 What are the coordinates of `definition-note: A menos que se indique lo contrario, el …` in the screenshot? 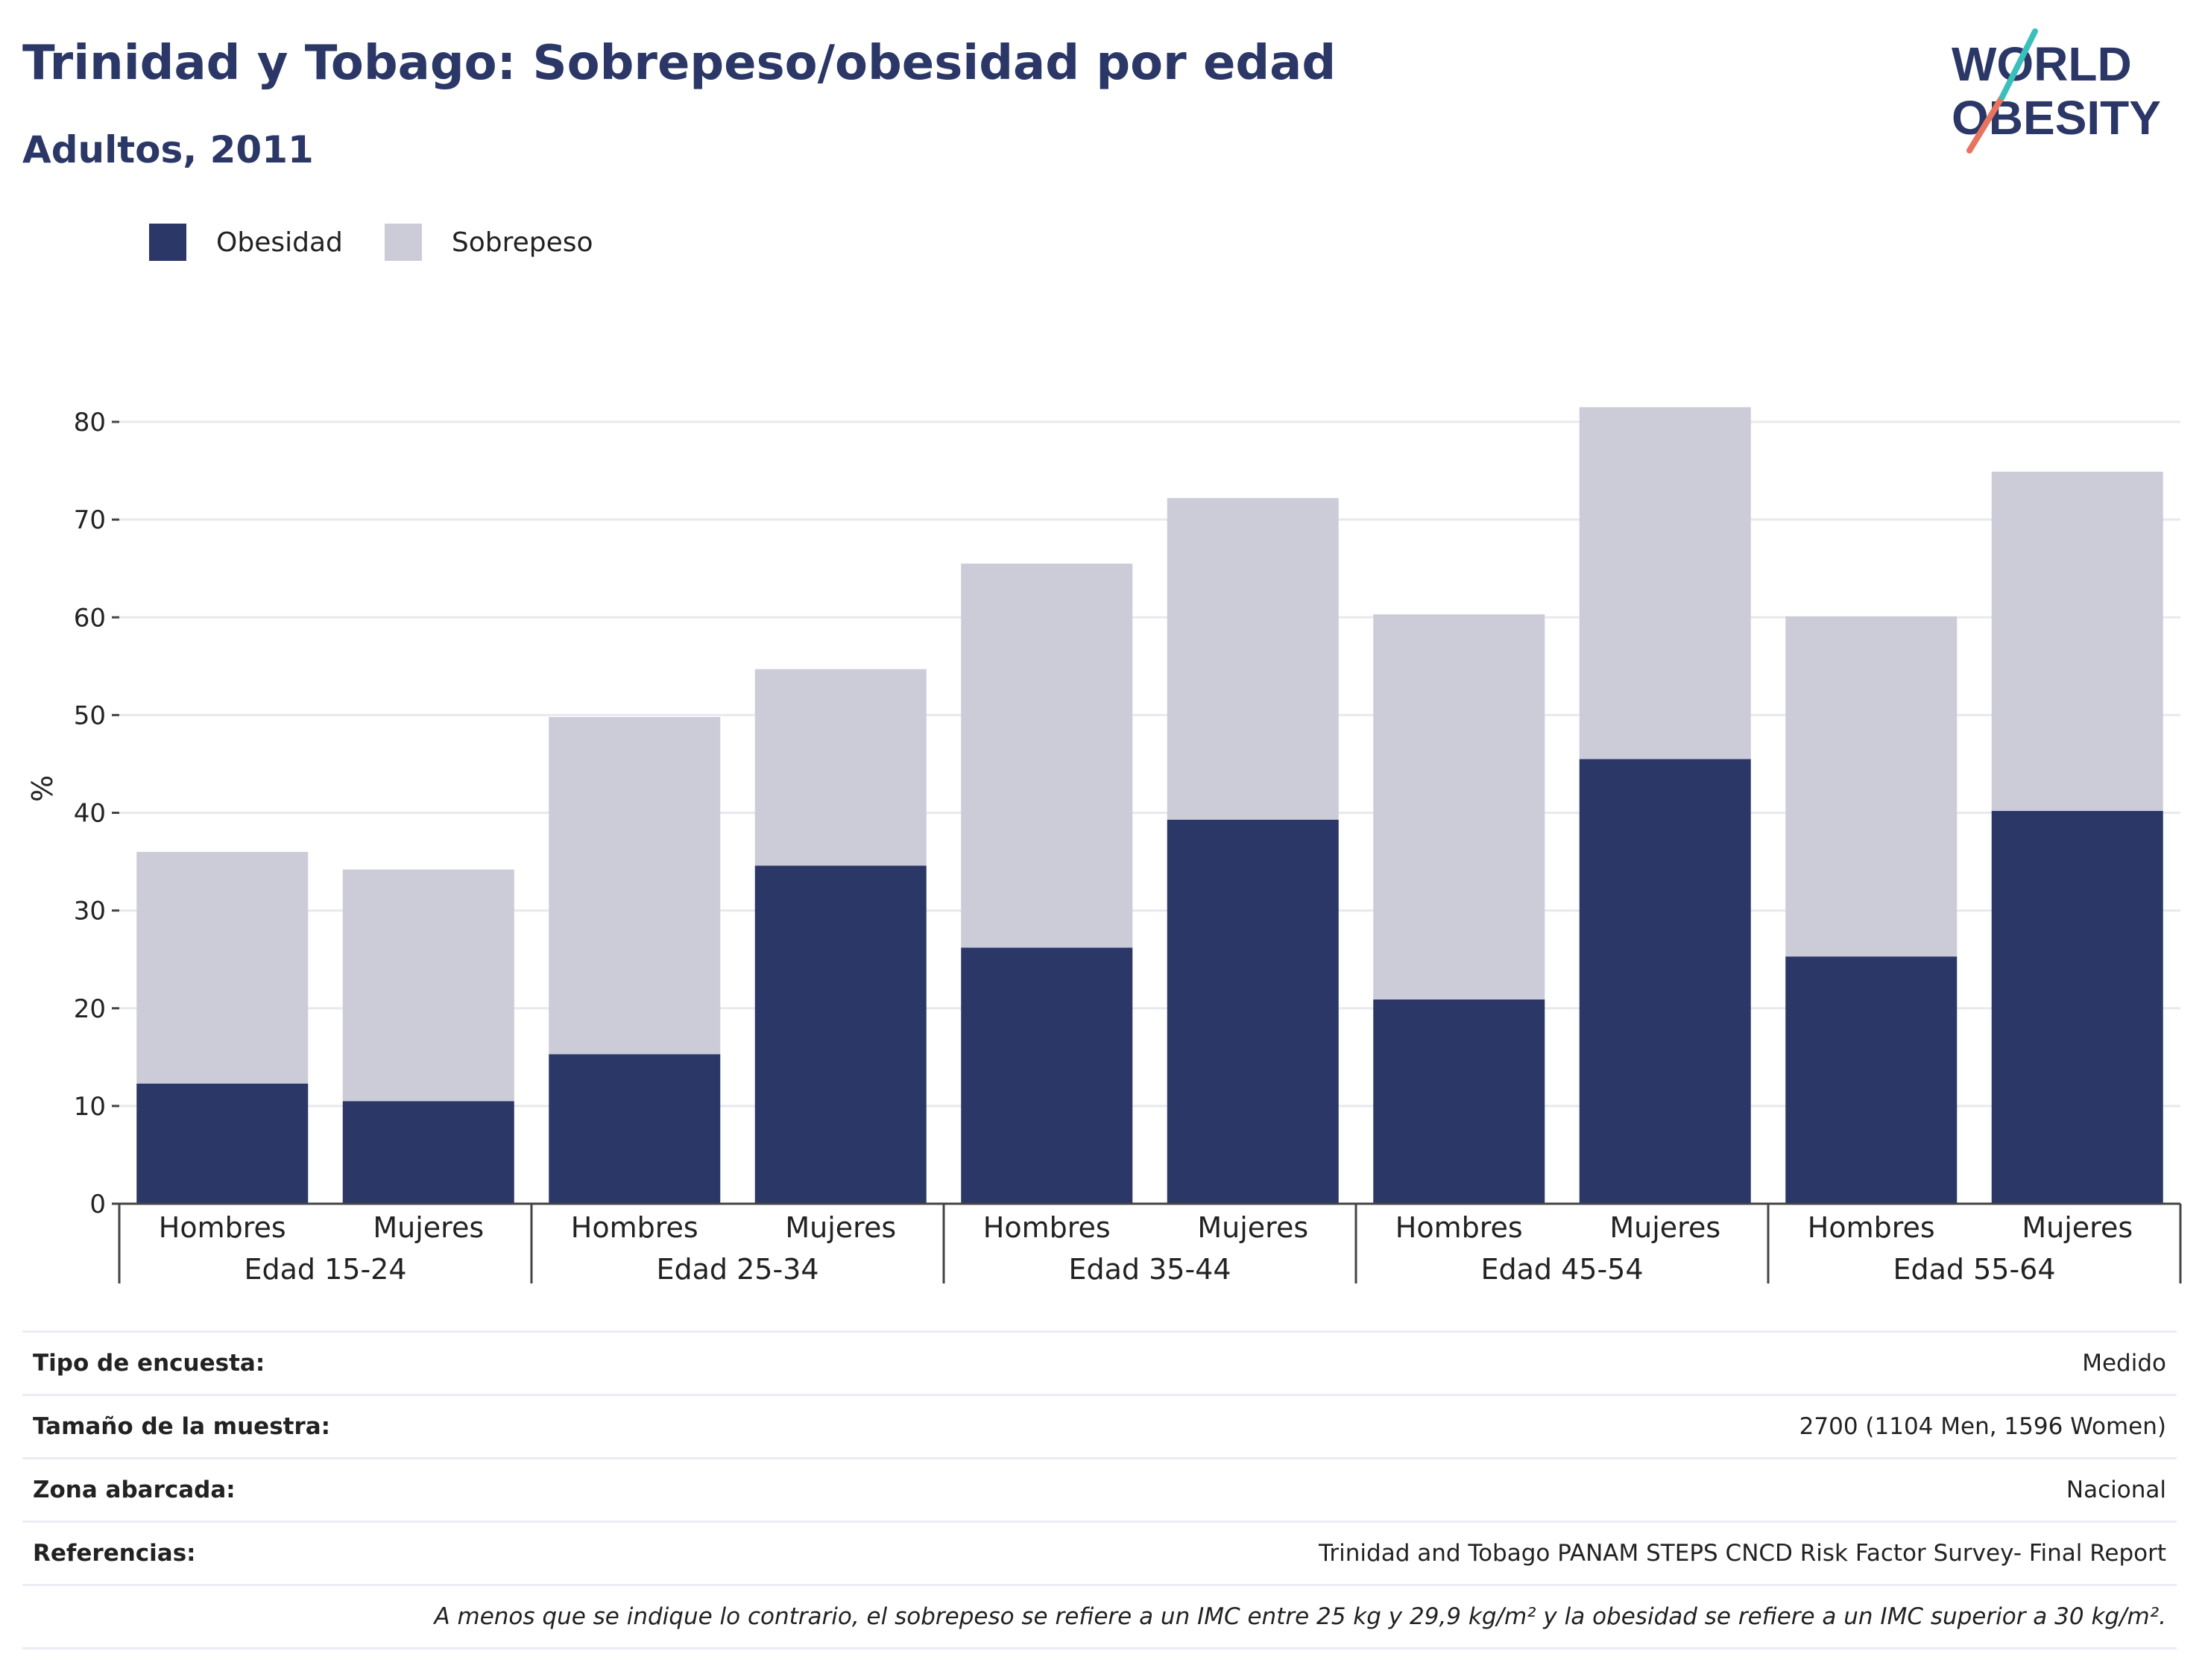 It's located at (1099, 1616).